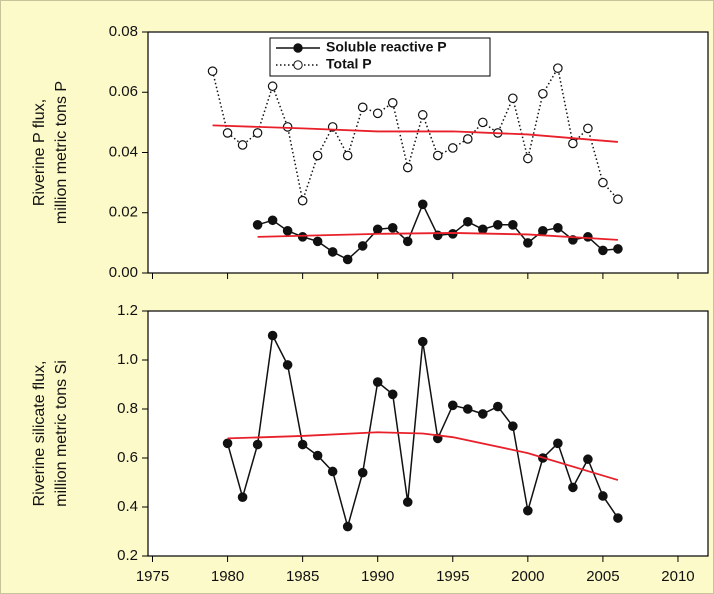 The width and height of the screenshot is (714, 594). I want to click on x-tick-label: 2010, so click(677, 576).